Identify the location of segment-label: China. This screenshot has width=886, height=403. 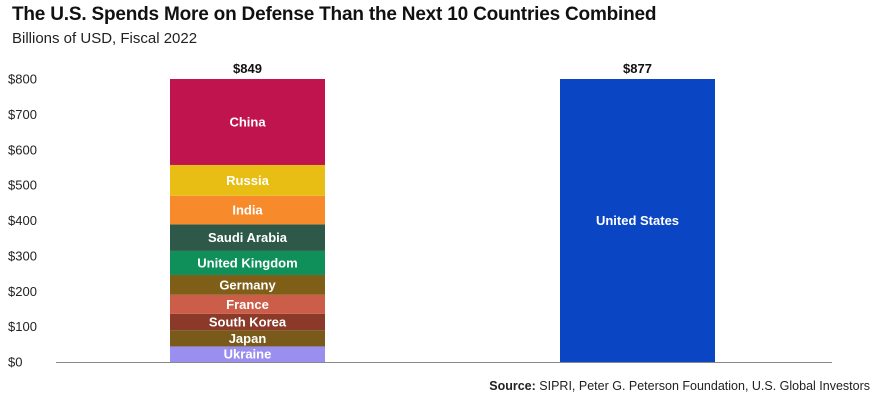
(247, 121).